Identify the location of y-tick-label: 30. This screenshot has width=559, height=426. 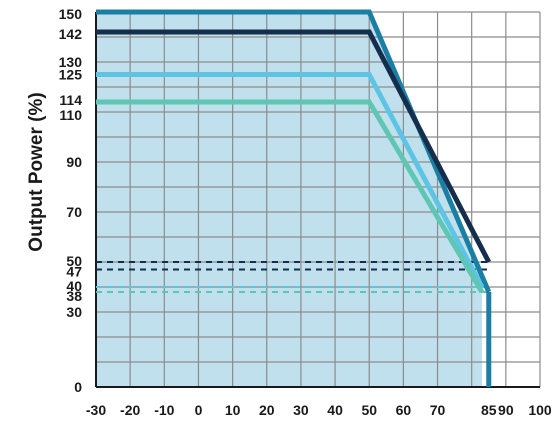
(74, 312).